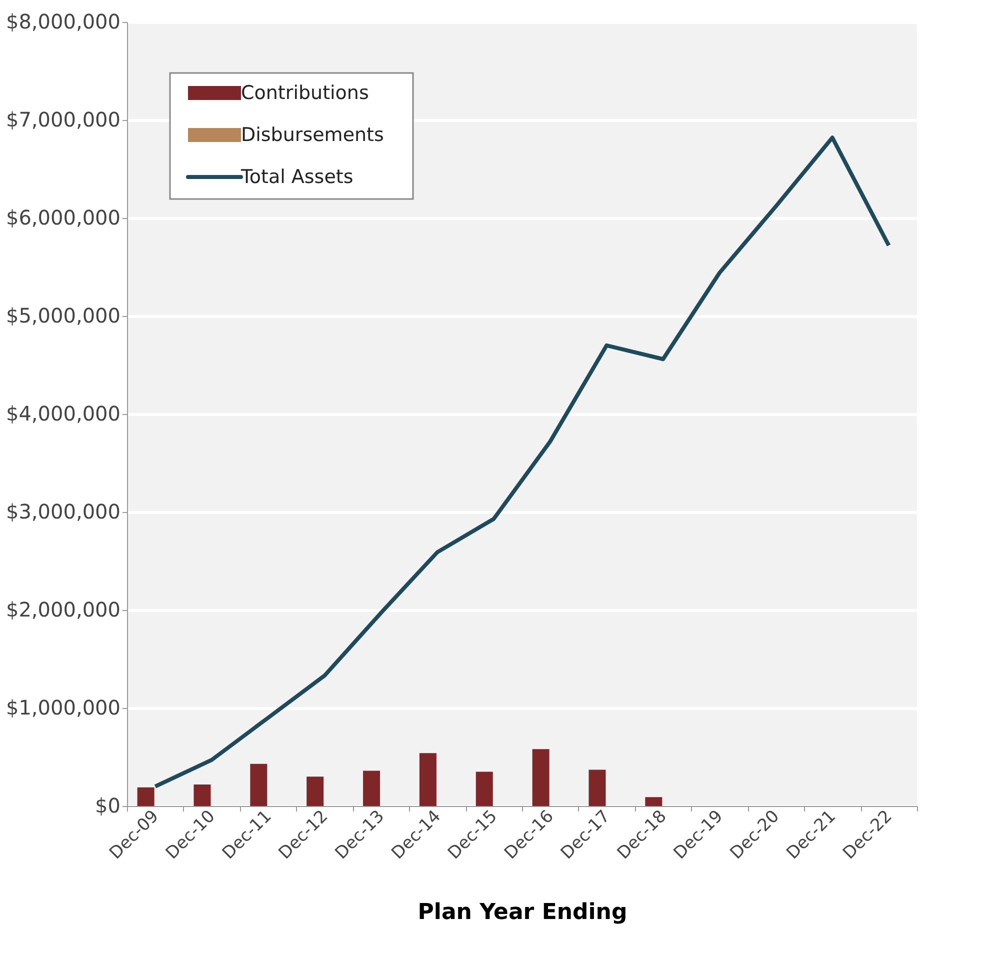 The height and width of the screenshot is (966, 991). What do you see at coordinates (63, 22) in the screenshot?
I see `y-tick-label: $8,000,000` at bounding box center [63, 22].